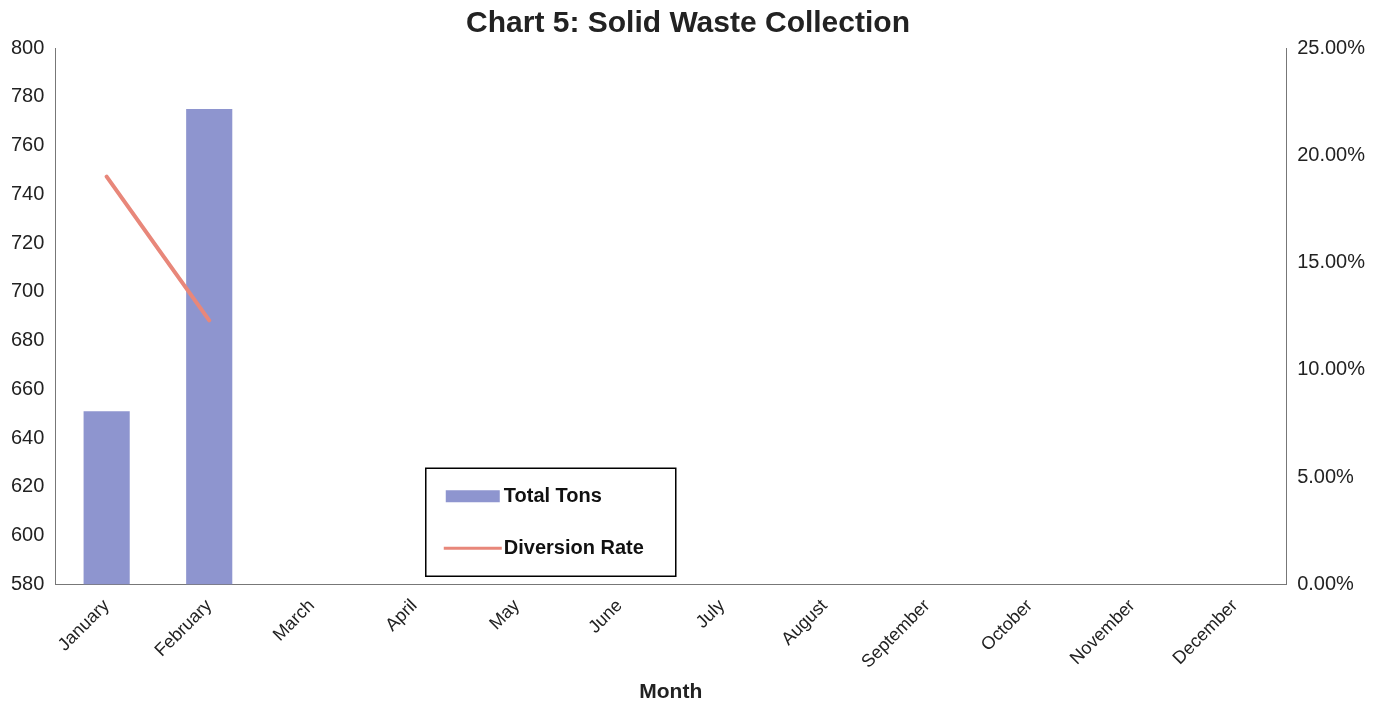 This screenshot has width=1380, height=713. I want to click on y2-tick-label: 15.00%, so click(1331, 261).